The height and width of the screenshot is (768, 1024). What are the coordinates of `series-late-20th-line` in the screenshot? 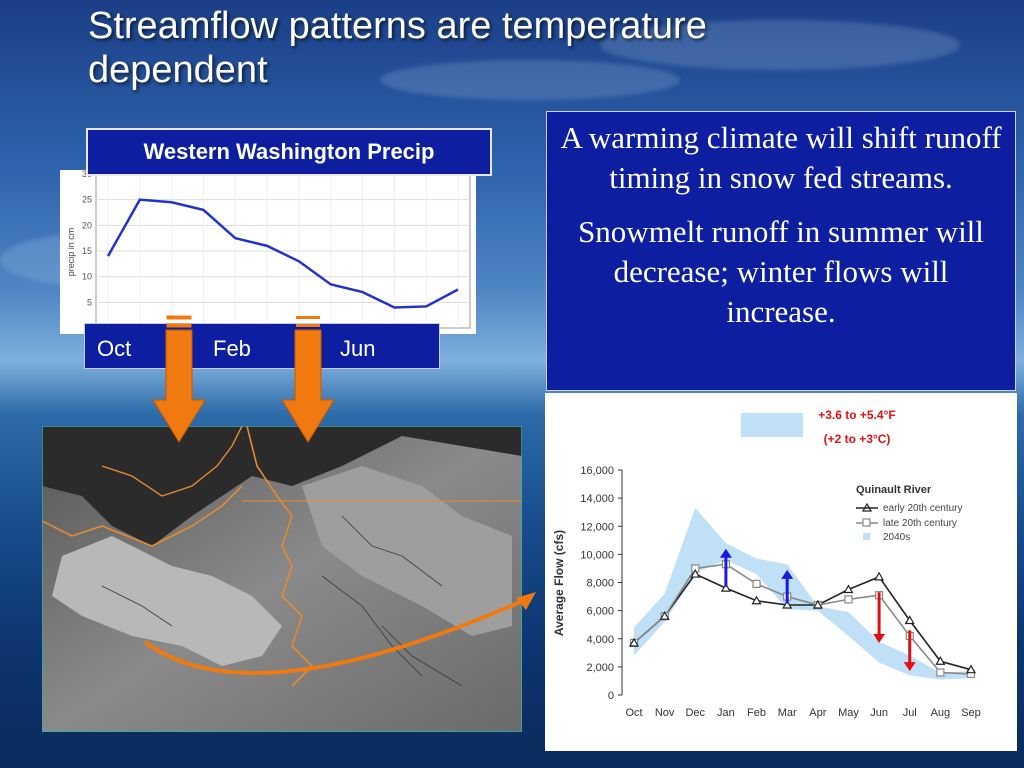 It's located at (802, 619).